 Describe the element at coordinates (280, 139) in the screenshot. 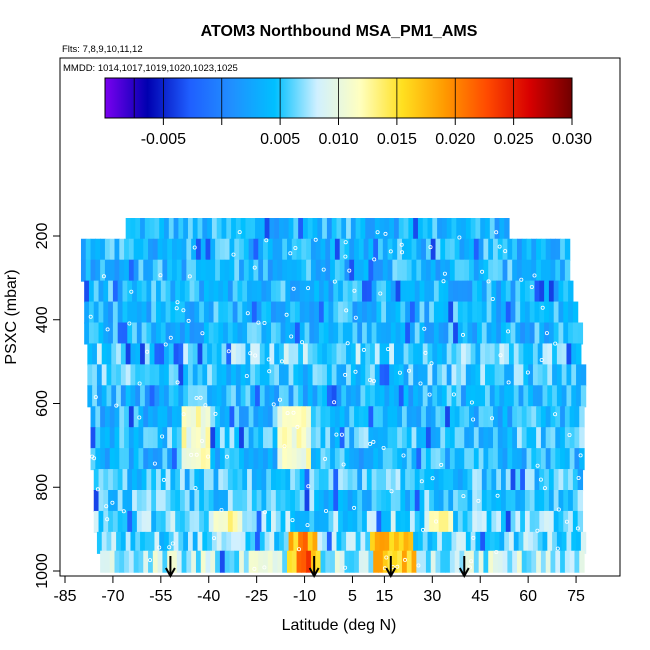

I see `colorbar-tick-label: 0.005` at that location.